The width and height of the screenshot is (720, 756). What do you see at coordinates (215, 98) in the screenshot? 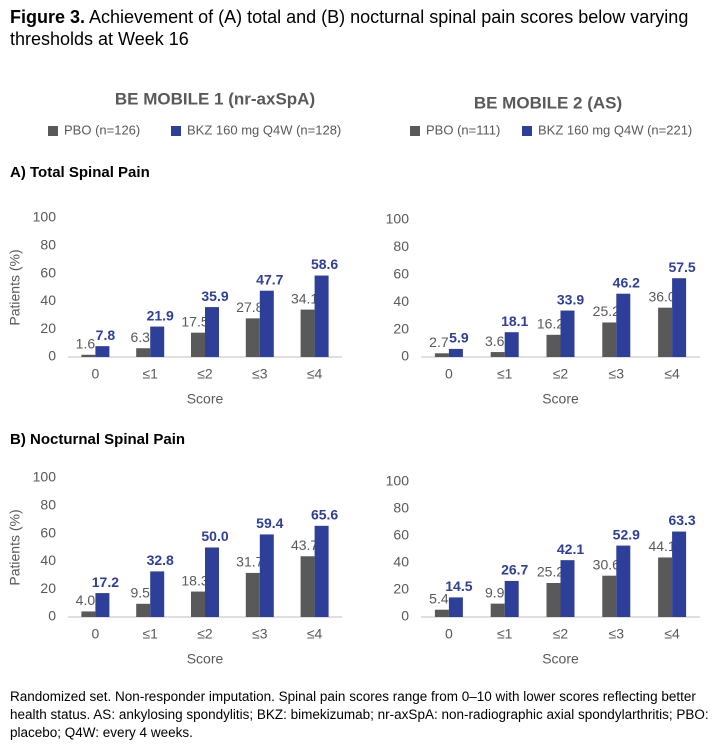
I see `study-title: BE MOBILE 1 (nr-axSpA)` at bounding box center [215, 98].